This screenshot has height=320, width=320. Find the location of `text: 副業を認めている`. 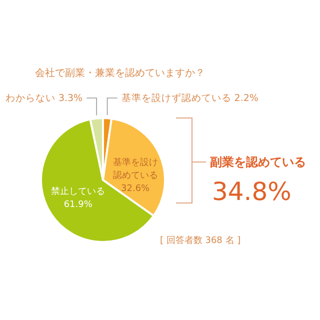

text: 副業を認めている is located at coordinates (258, 162).